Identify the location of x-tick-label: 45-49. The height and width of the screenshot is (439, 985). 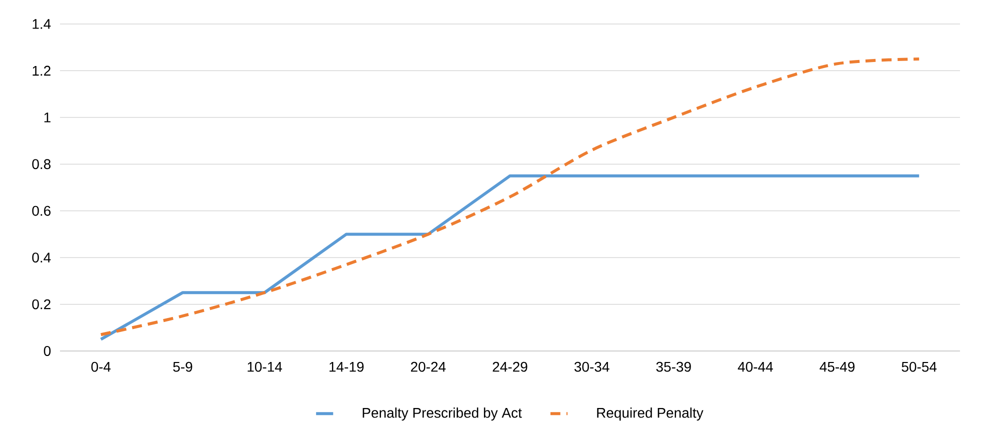
(837, 367).